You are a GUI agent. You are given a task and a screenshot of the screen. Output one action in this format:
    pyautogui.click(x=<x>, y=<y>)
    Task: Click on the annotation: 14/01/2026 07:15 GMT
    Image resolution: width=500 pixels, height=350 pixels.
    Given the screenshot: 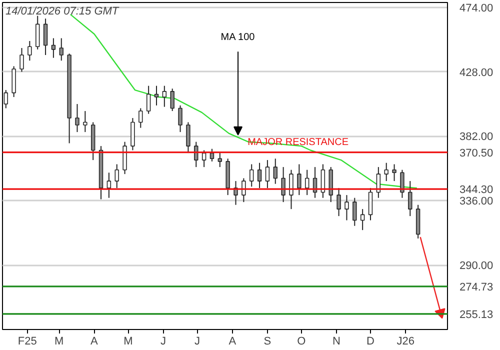 What is the action you would take?
    pyautogui.click(x=63, y=12)
    